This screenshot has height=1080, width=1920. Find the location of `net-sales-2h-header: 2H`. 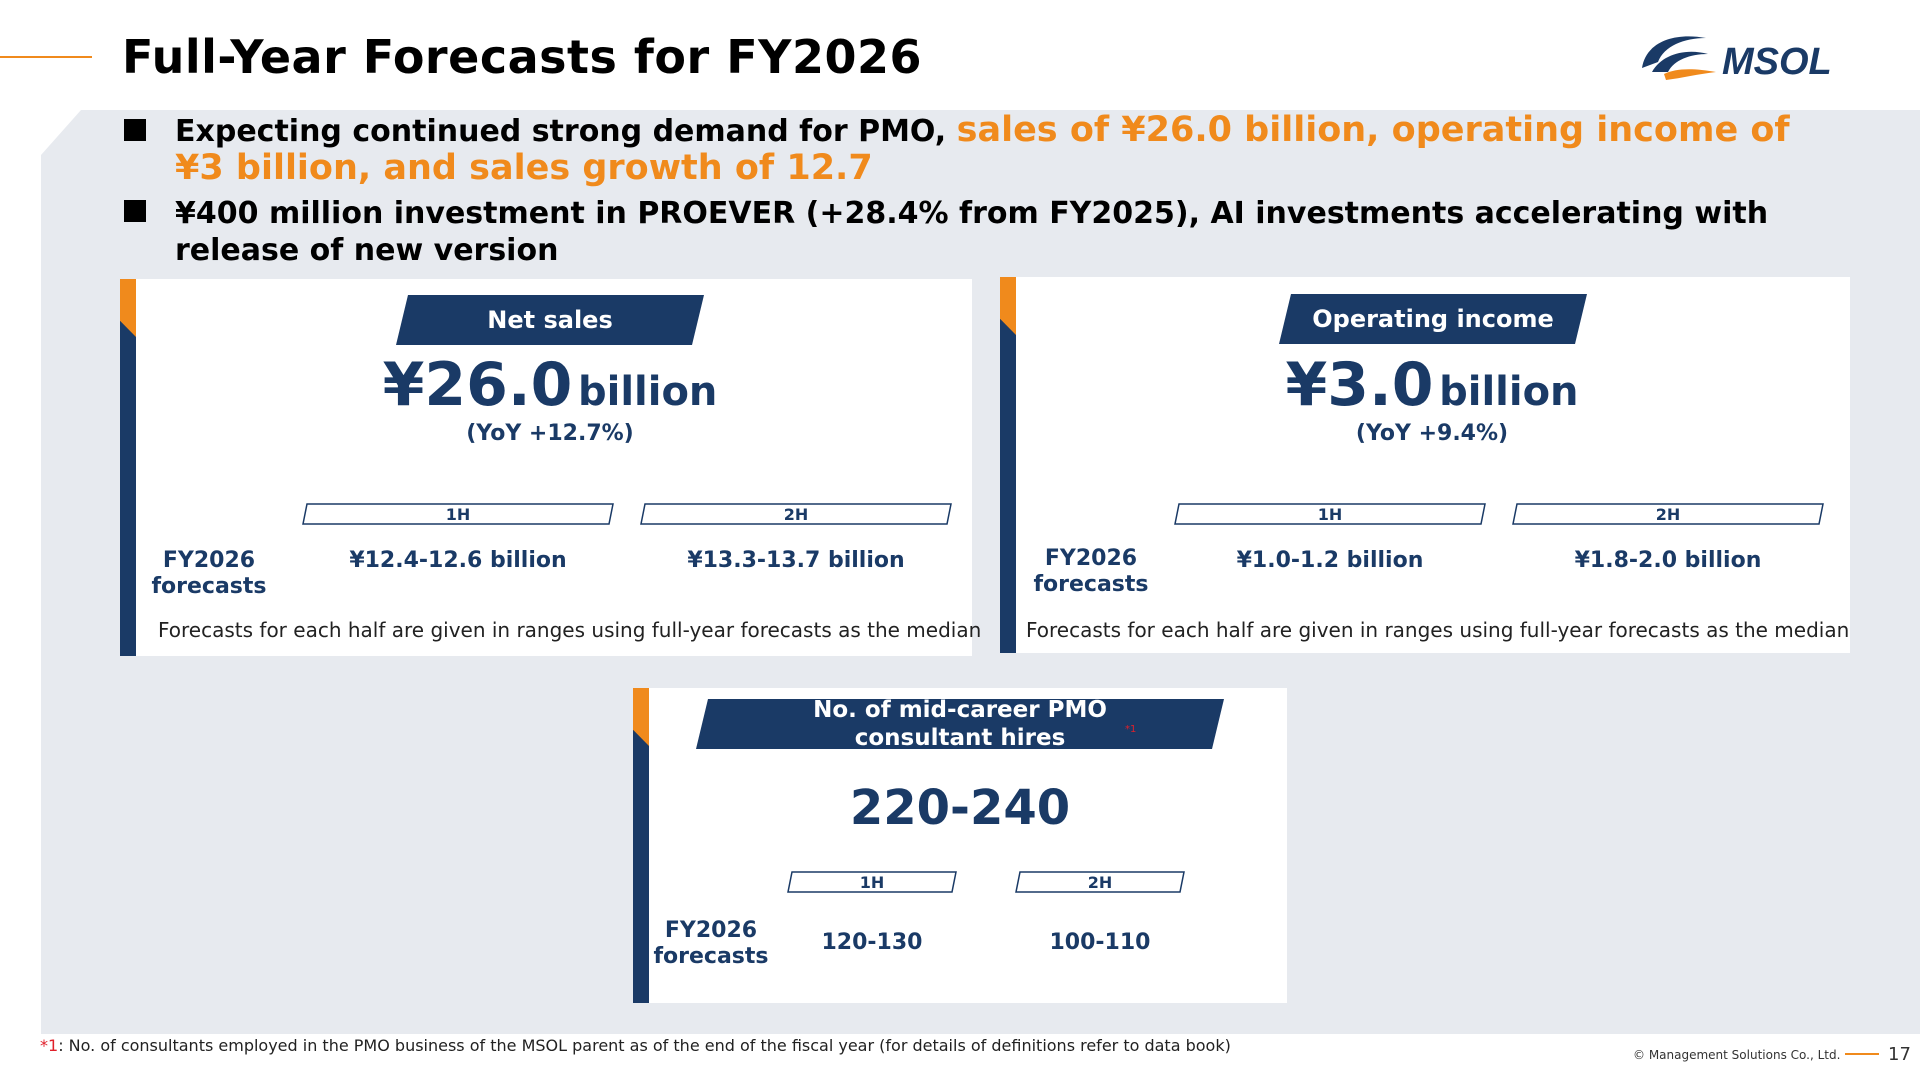

net-sales-2h-header: 2H is located at coordinates (796, 514).